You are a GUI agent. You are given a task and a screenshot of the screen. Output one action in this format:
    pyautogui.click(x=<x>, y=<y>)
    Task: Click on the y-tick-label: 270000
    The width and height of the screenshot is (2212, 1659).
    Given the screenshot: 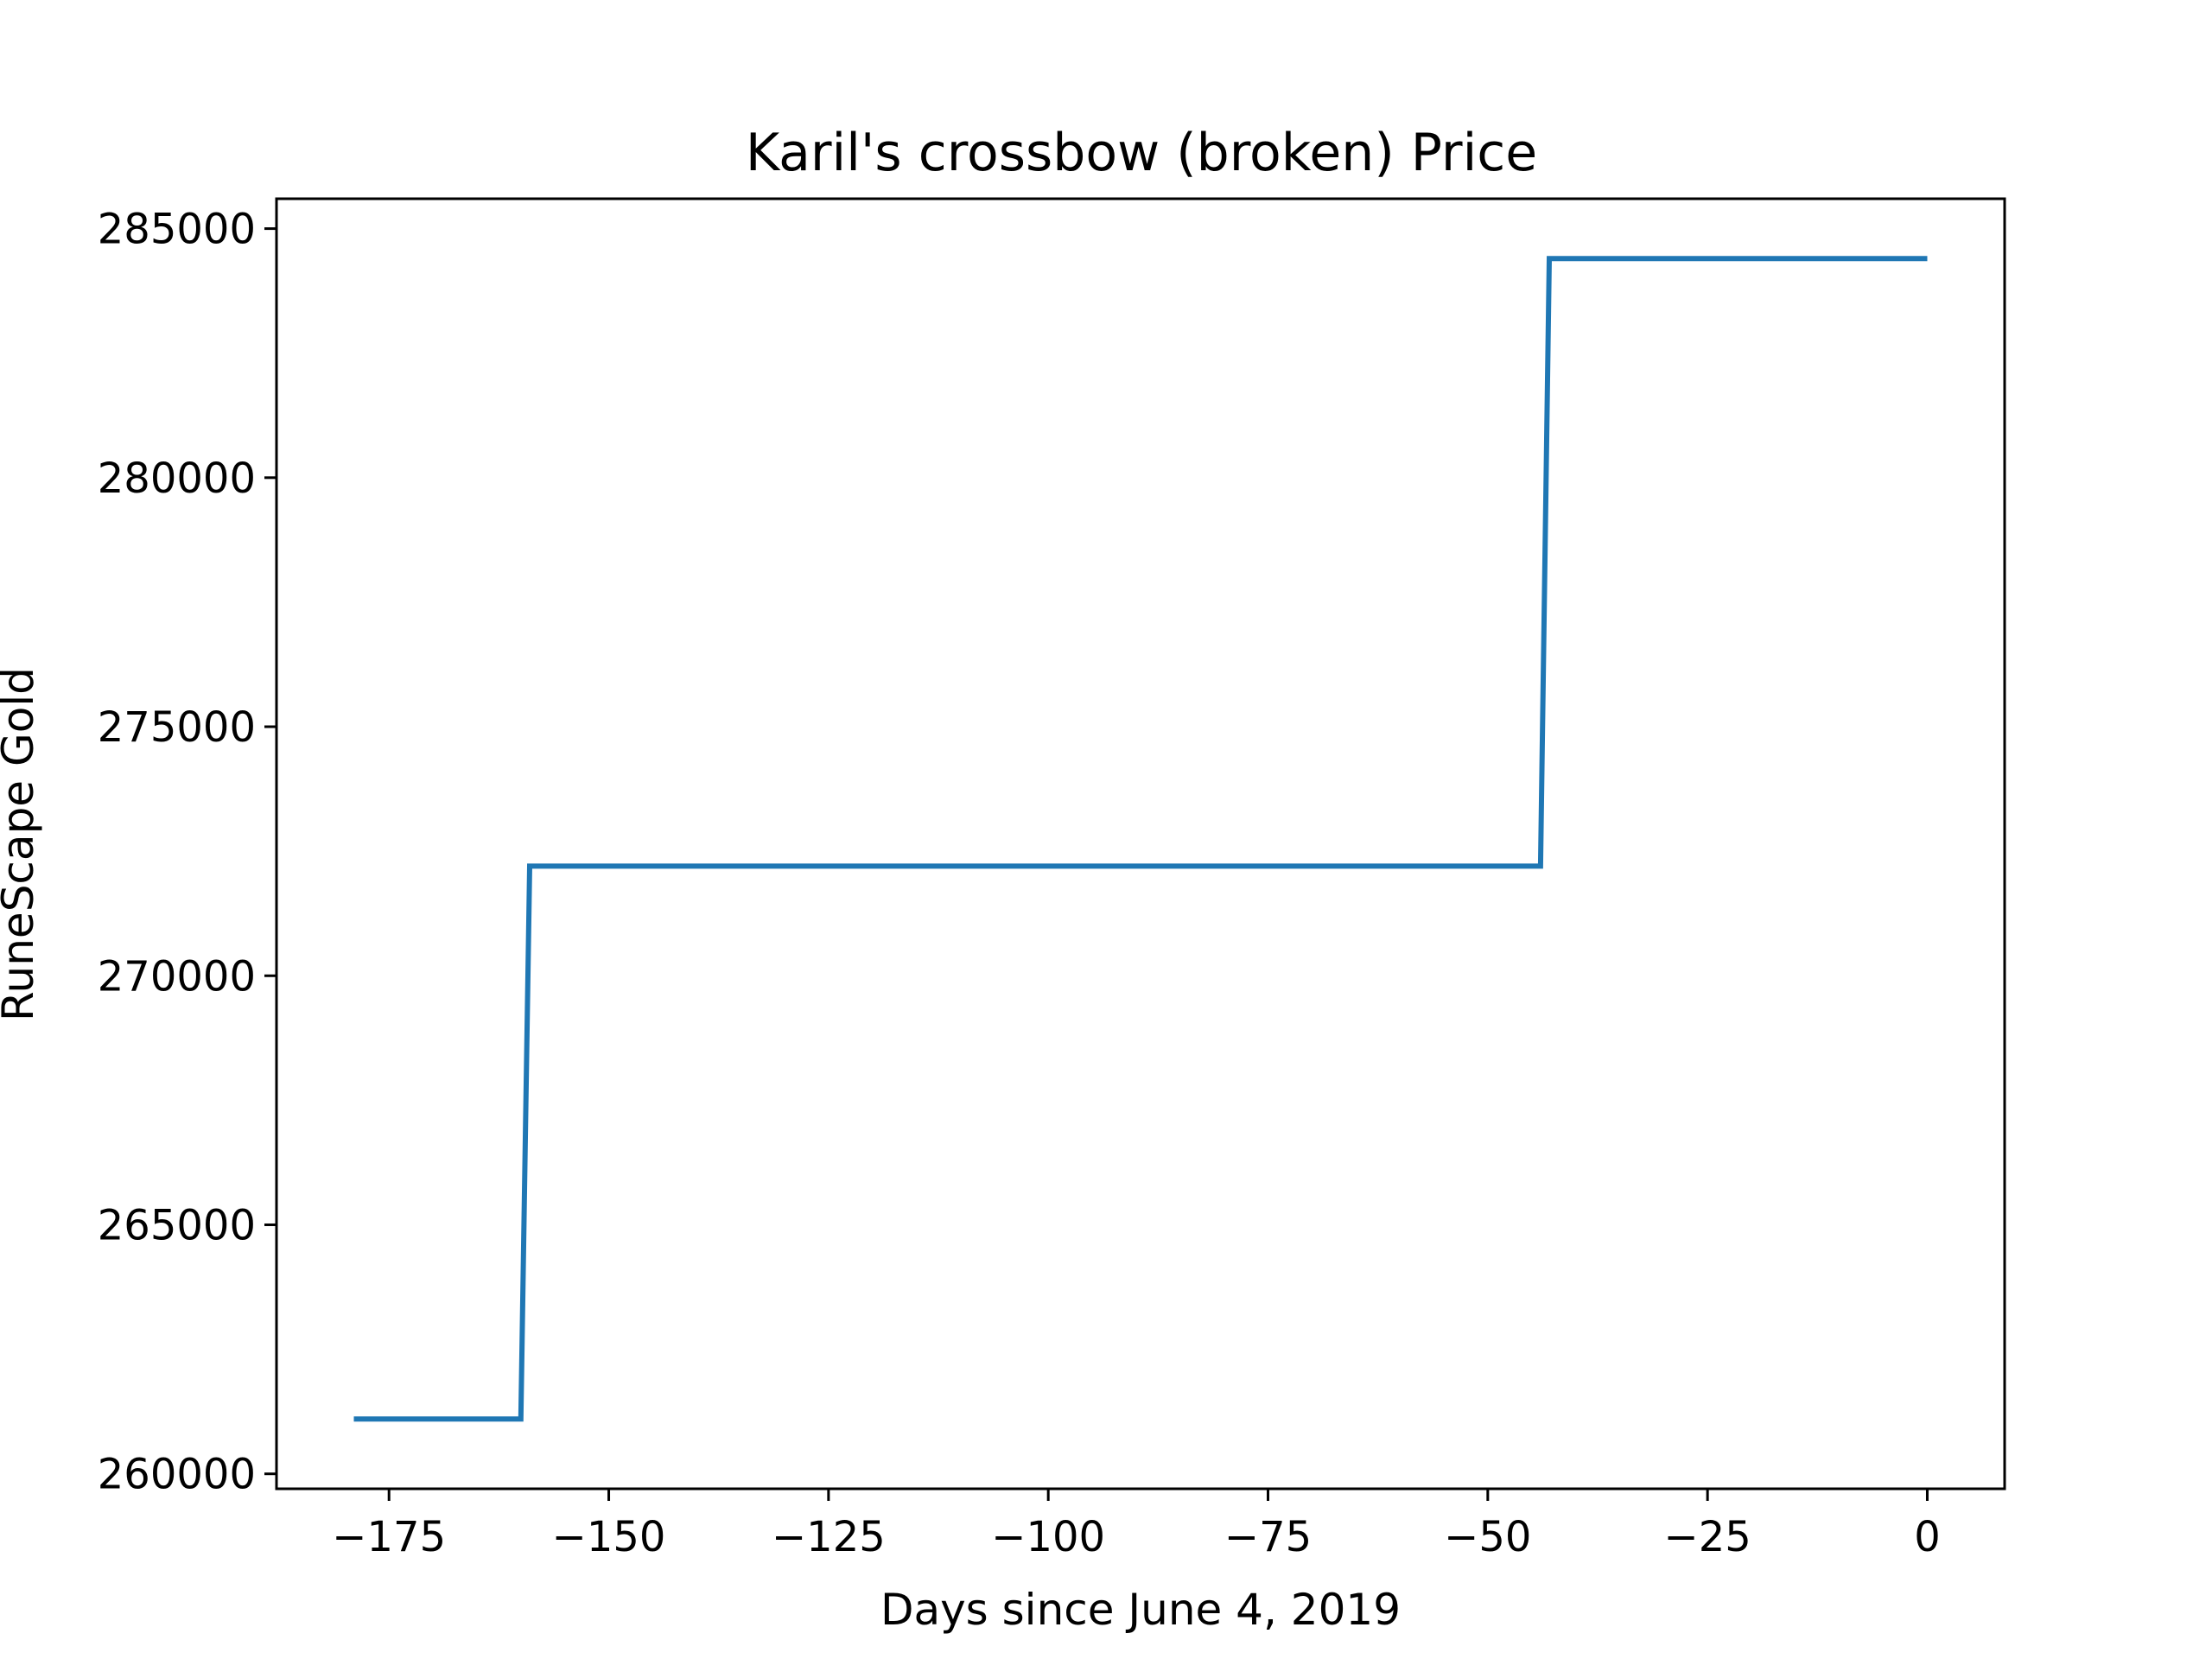 What is the action you would take?
    pyautogui.click(x=177, y=976)
    